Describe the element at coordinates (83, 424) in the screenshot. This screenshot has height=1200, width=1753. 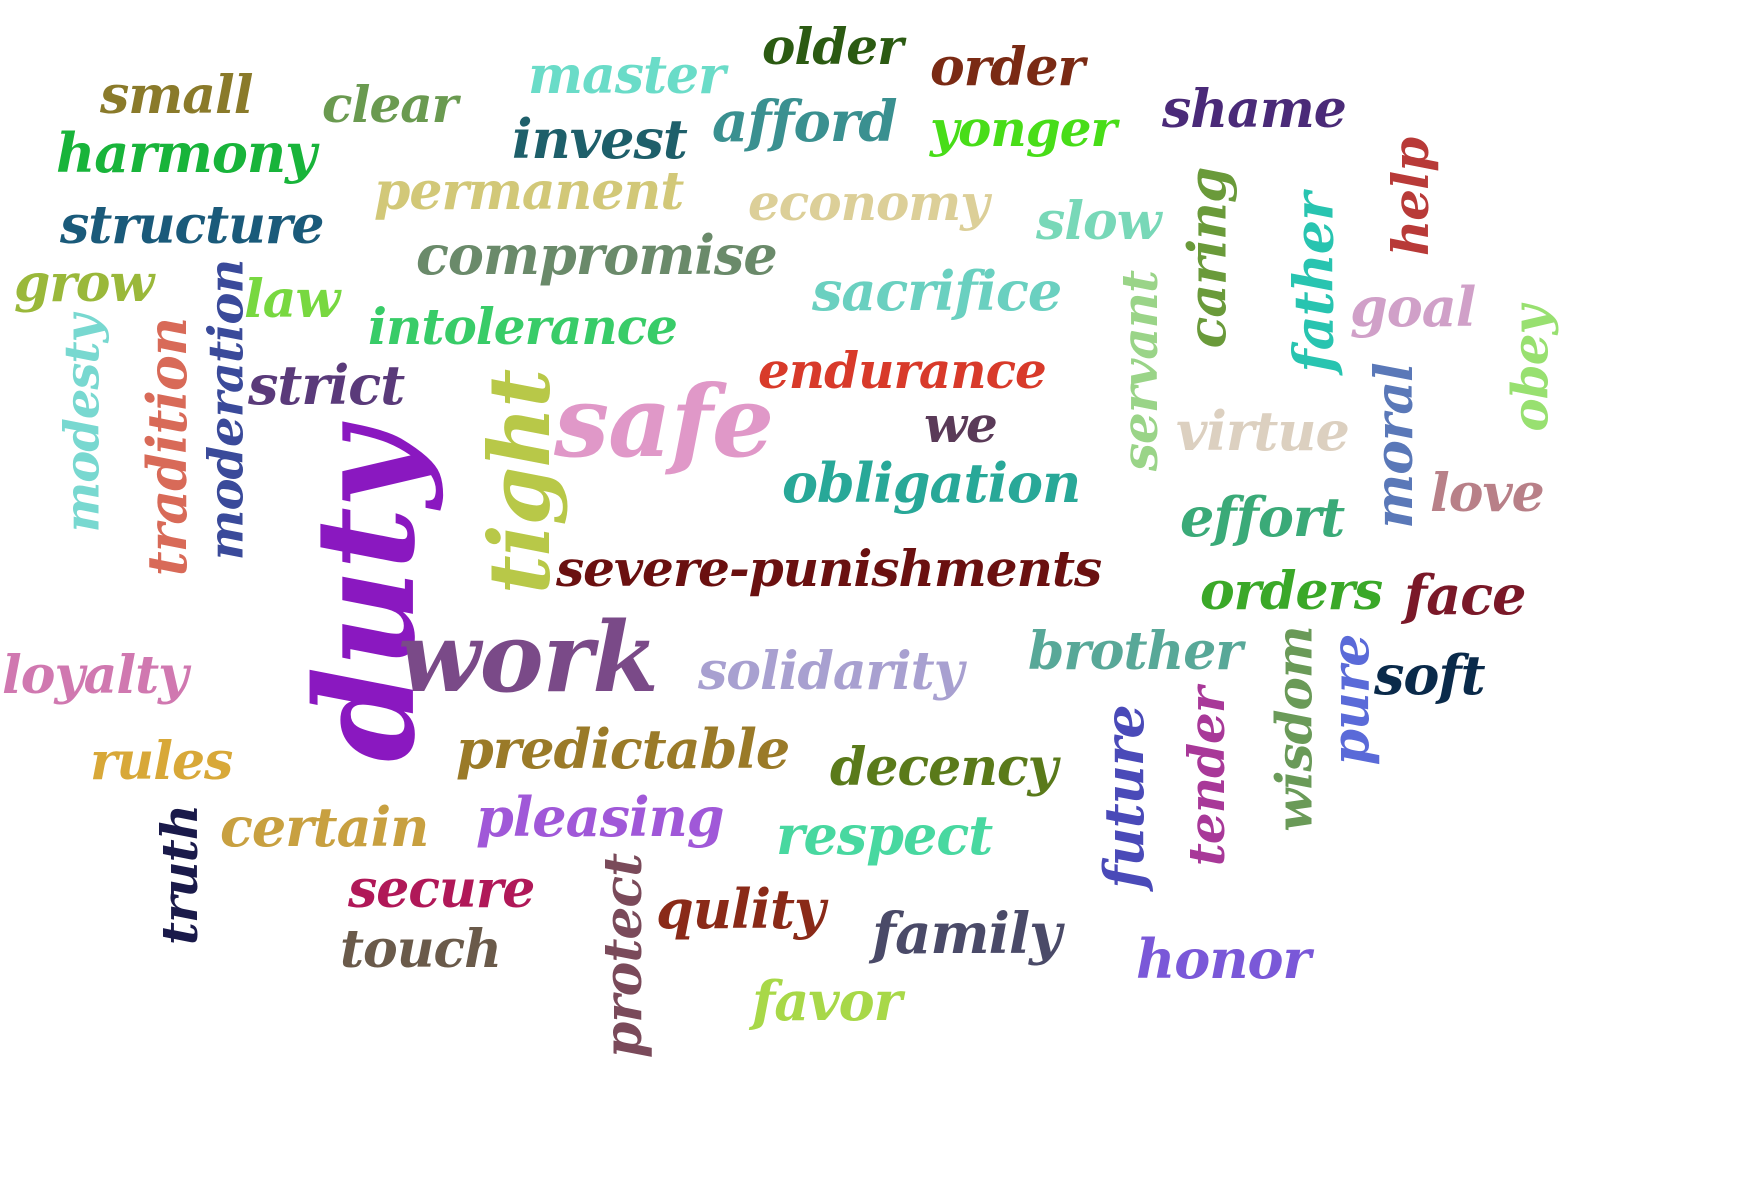
I see `word: modesty` at that location.